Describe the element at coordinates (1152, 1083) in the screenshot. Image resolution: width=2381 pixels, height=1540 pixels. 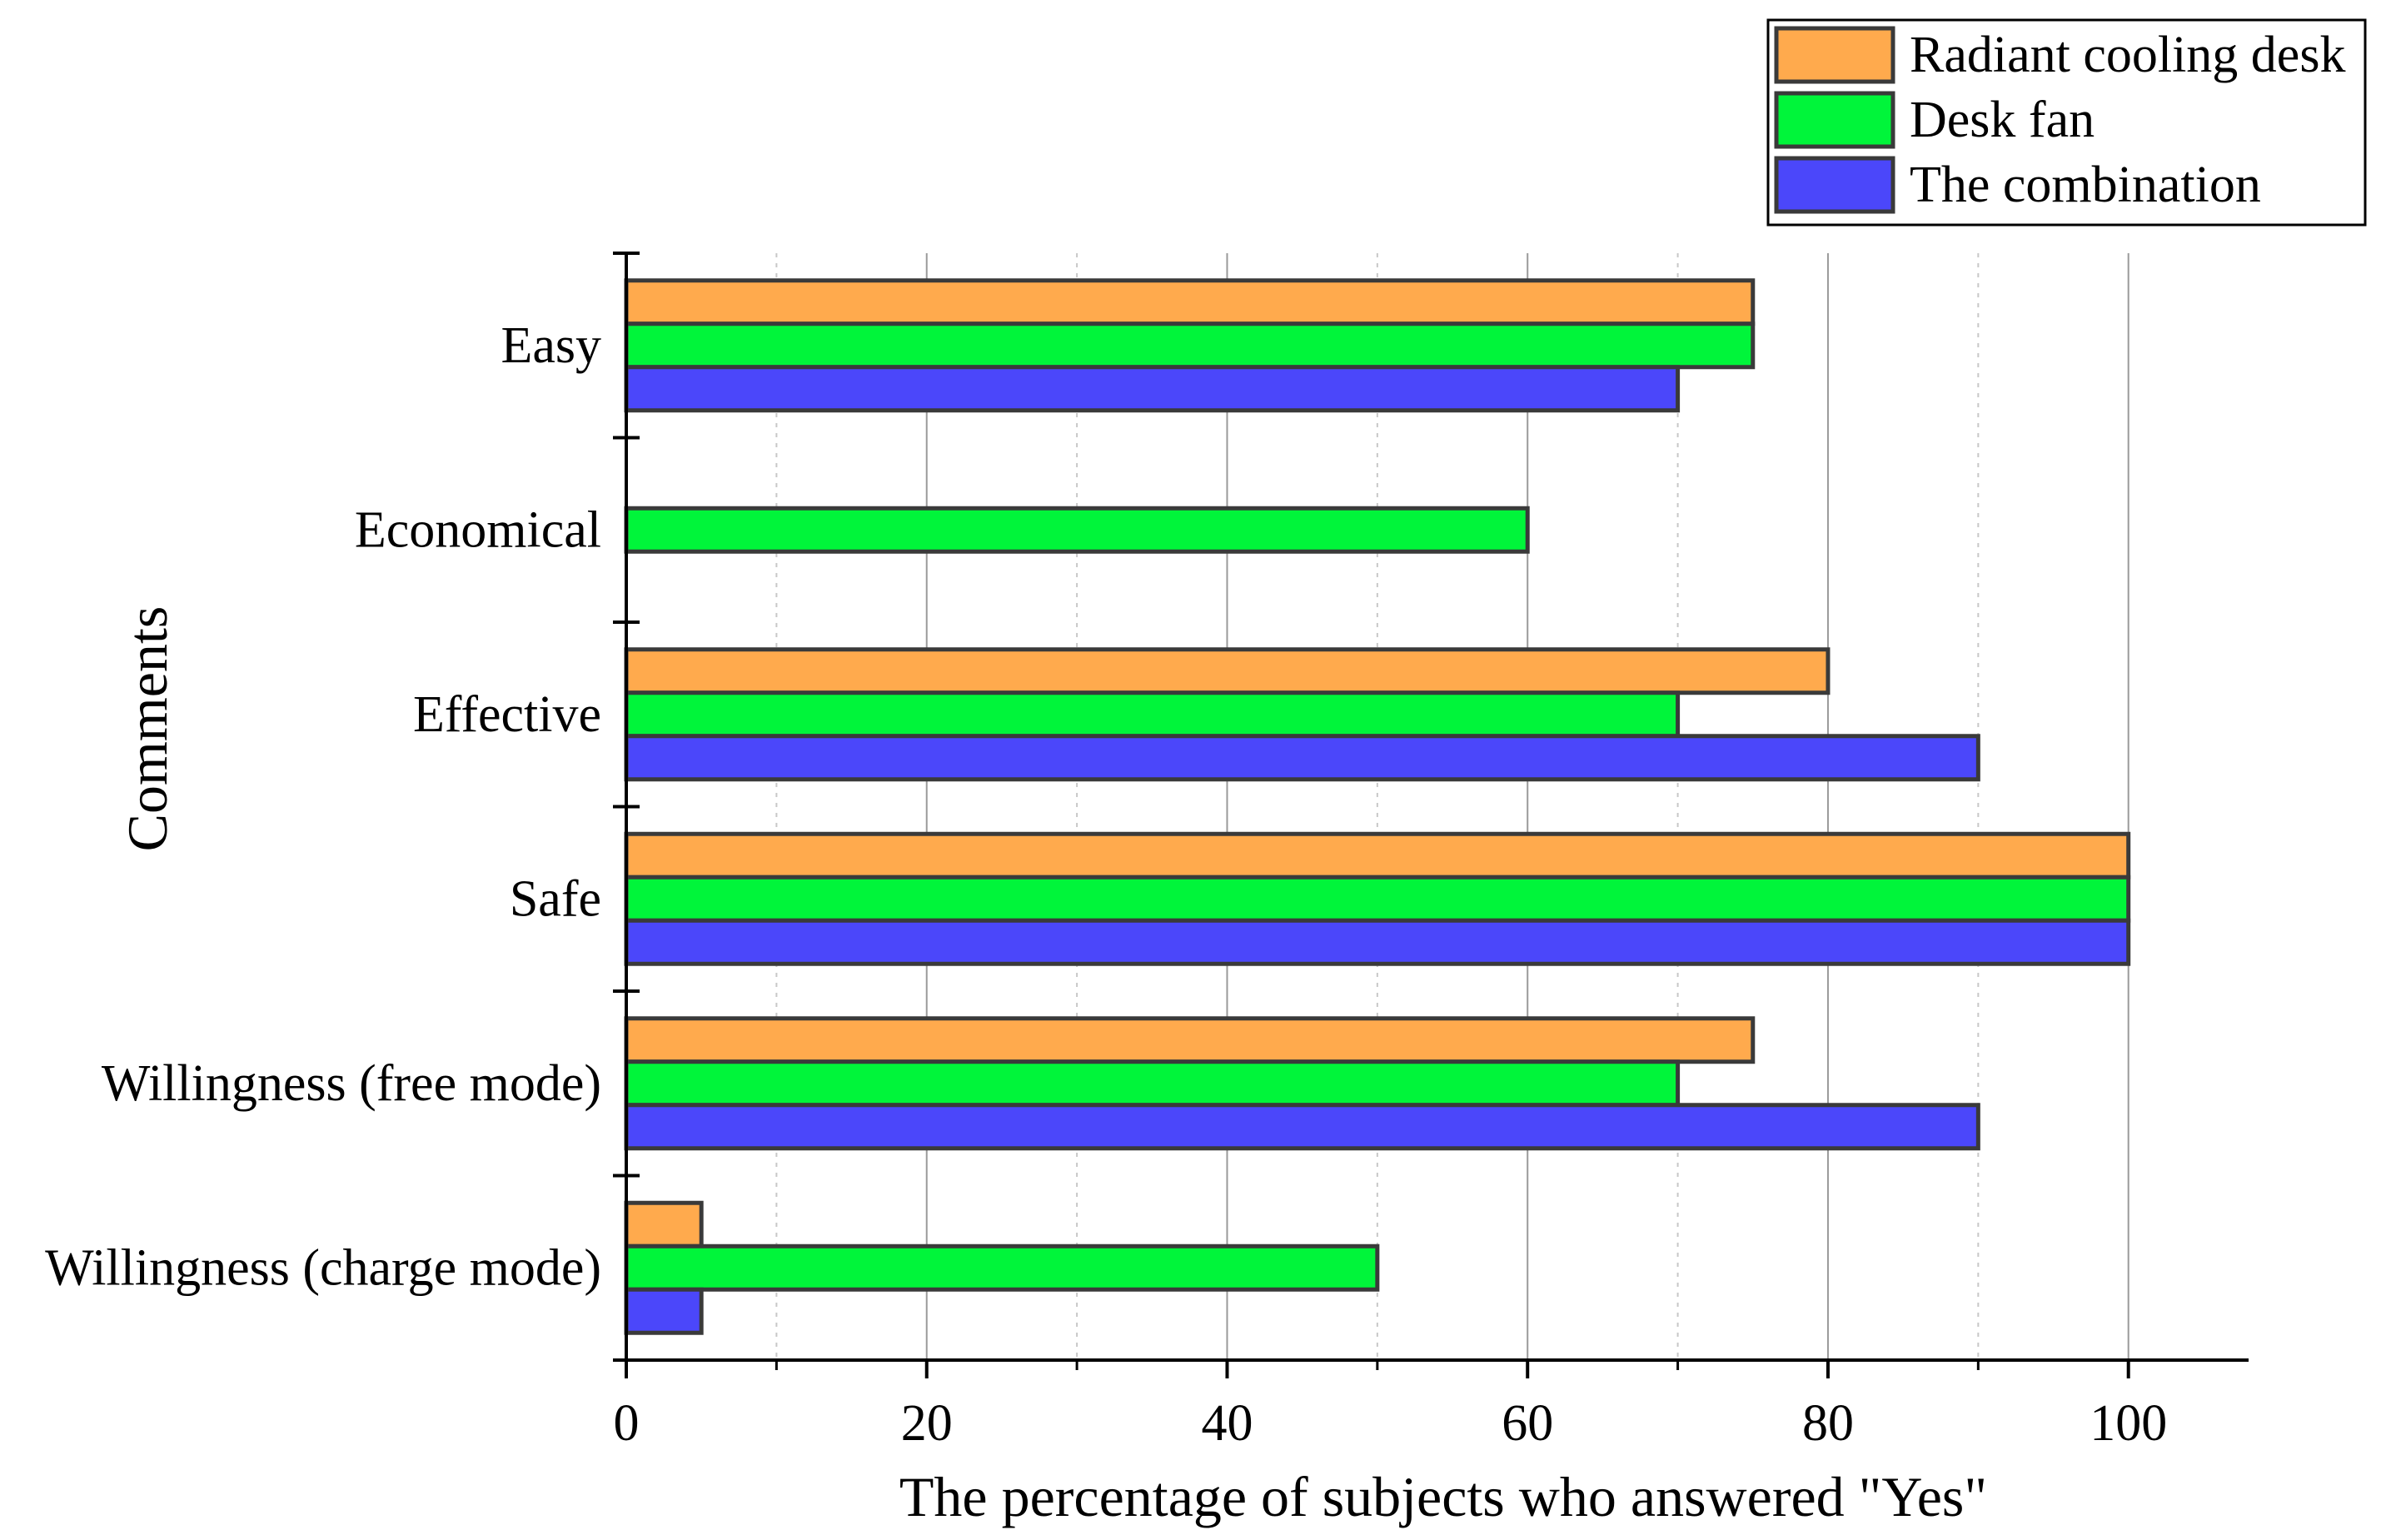
I see `bar-willingness-free-mode-desk-fan` at that location.